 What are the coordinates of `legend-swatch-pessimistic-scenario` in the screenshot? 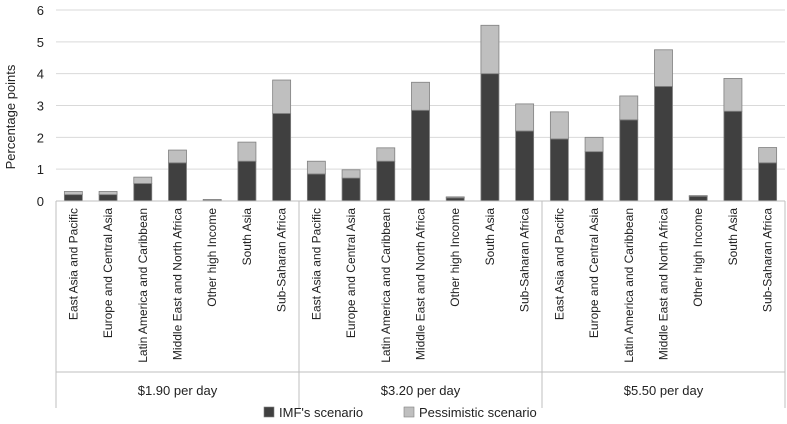 It's located at (409, 412).